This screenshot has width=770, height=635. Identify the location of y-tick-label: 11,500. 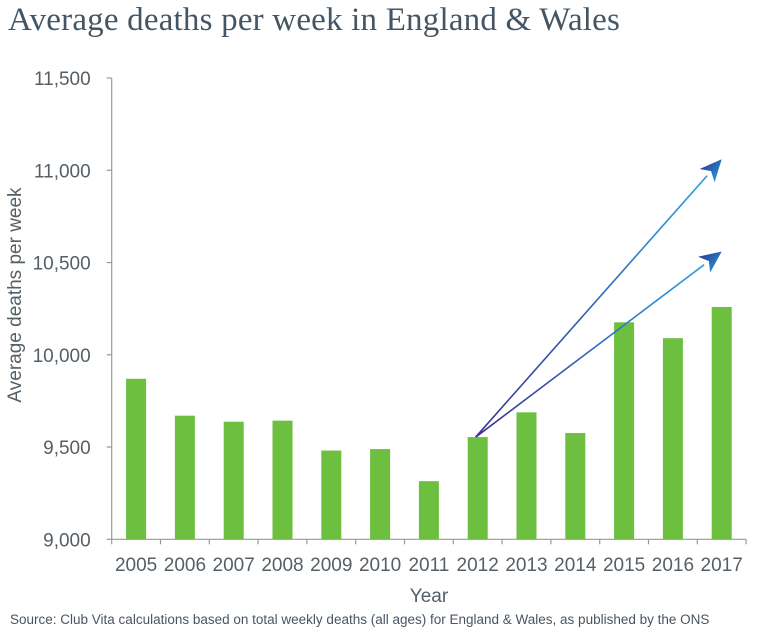
(62, 79).